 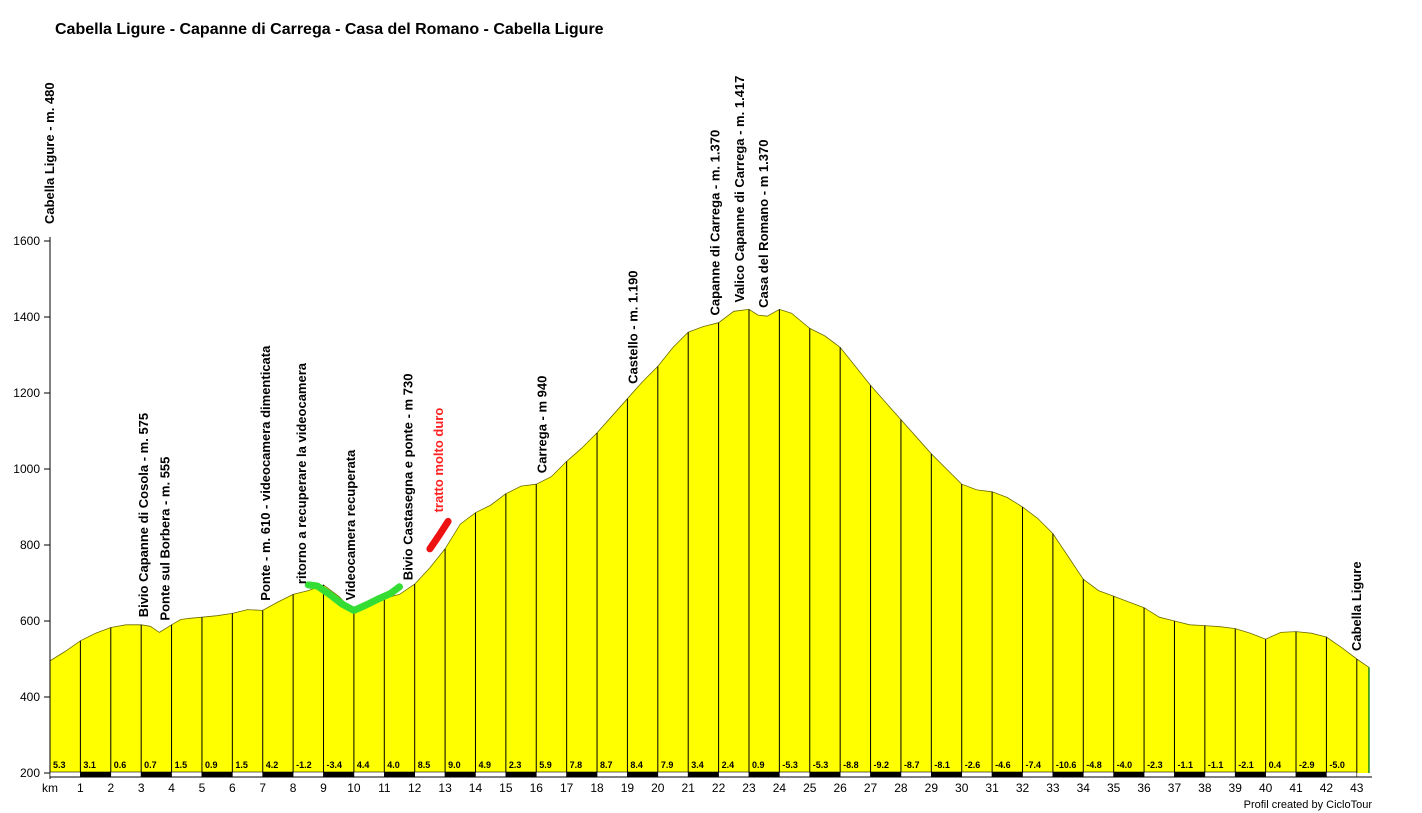 I want to click on x-tick-label: 19, so click(x=628, y=788).